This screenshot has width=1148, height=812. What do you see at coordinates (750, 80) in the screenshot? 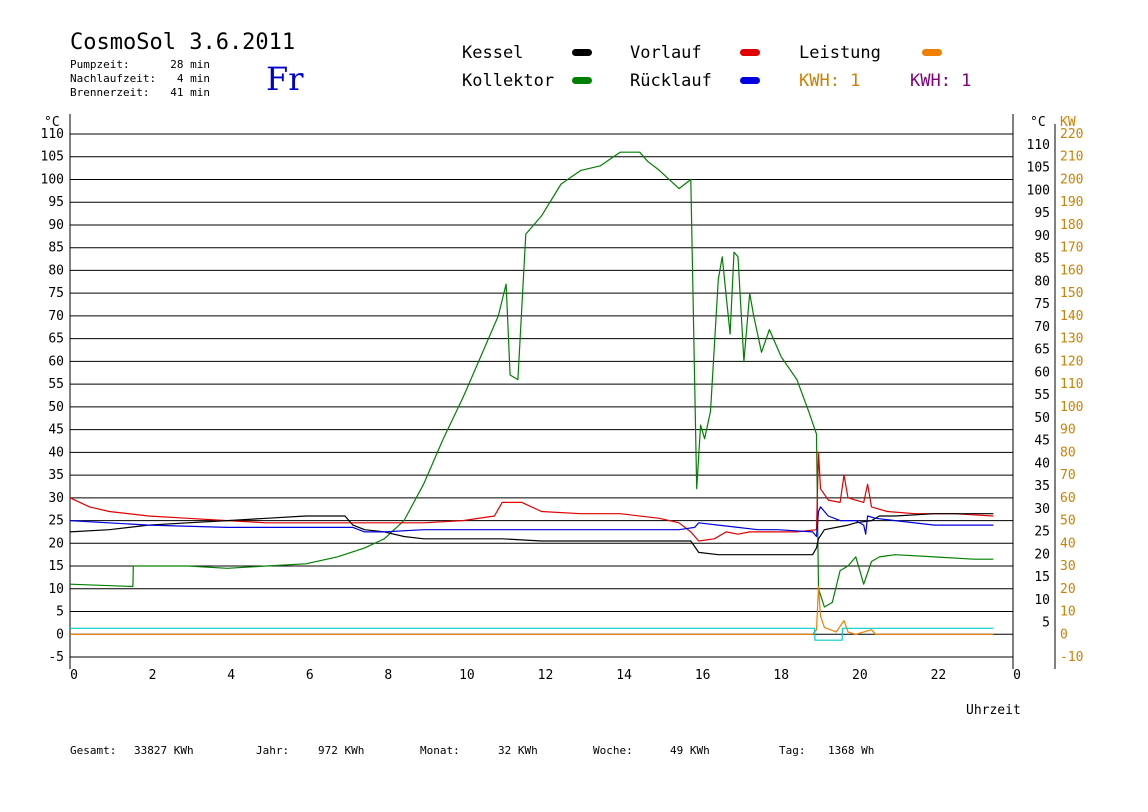
I see `legend-ruecklauf-swatch` at bounding box center [750, 80].